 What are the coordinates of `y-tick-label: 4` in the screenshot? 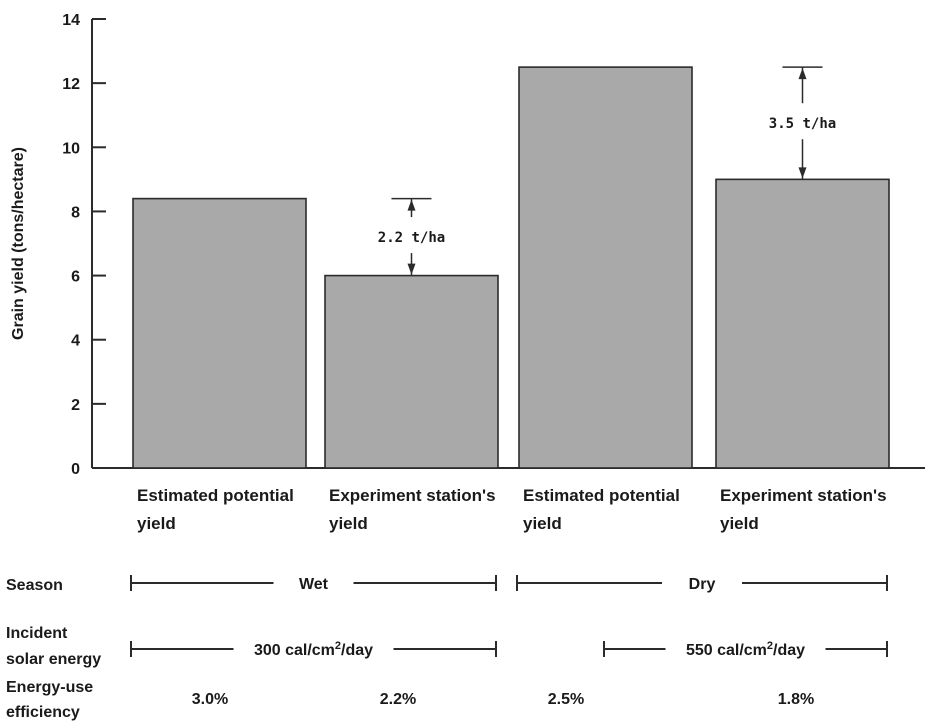 It's located at (75, 341).